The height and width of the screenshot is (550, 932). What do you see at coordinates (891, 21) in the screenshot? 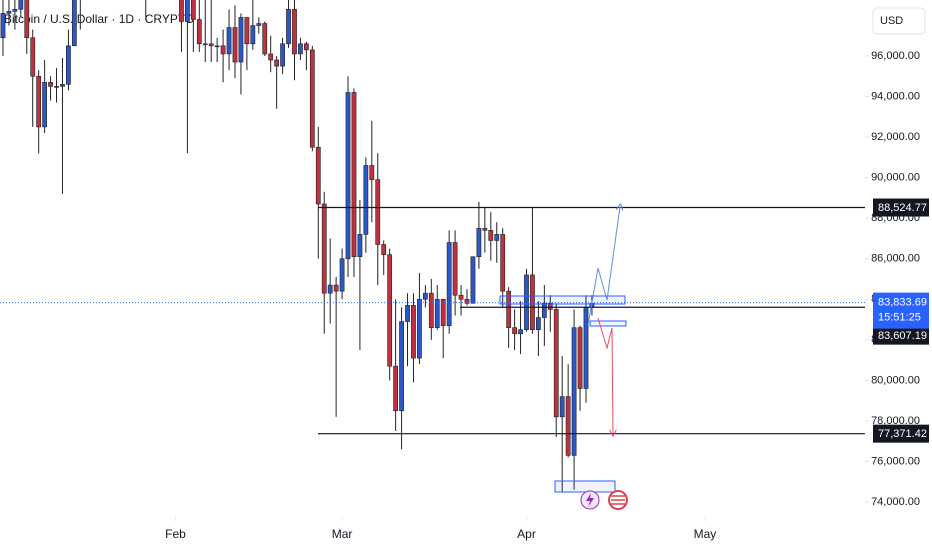
I see `currency: USD` at bounding box center [891, 21].